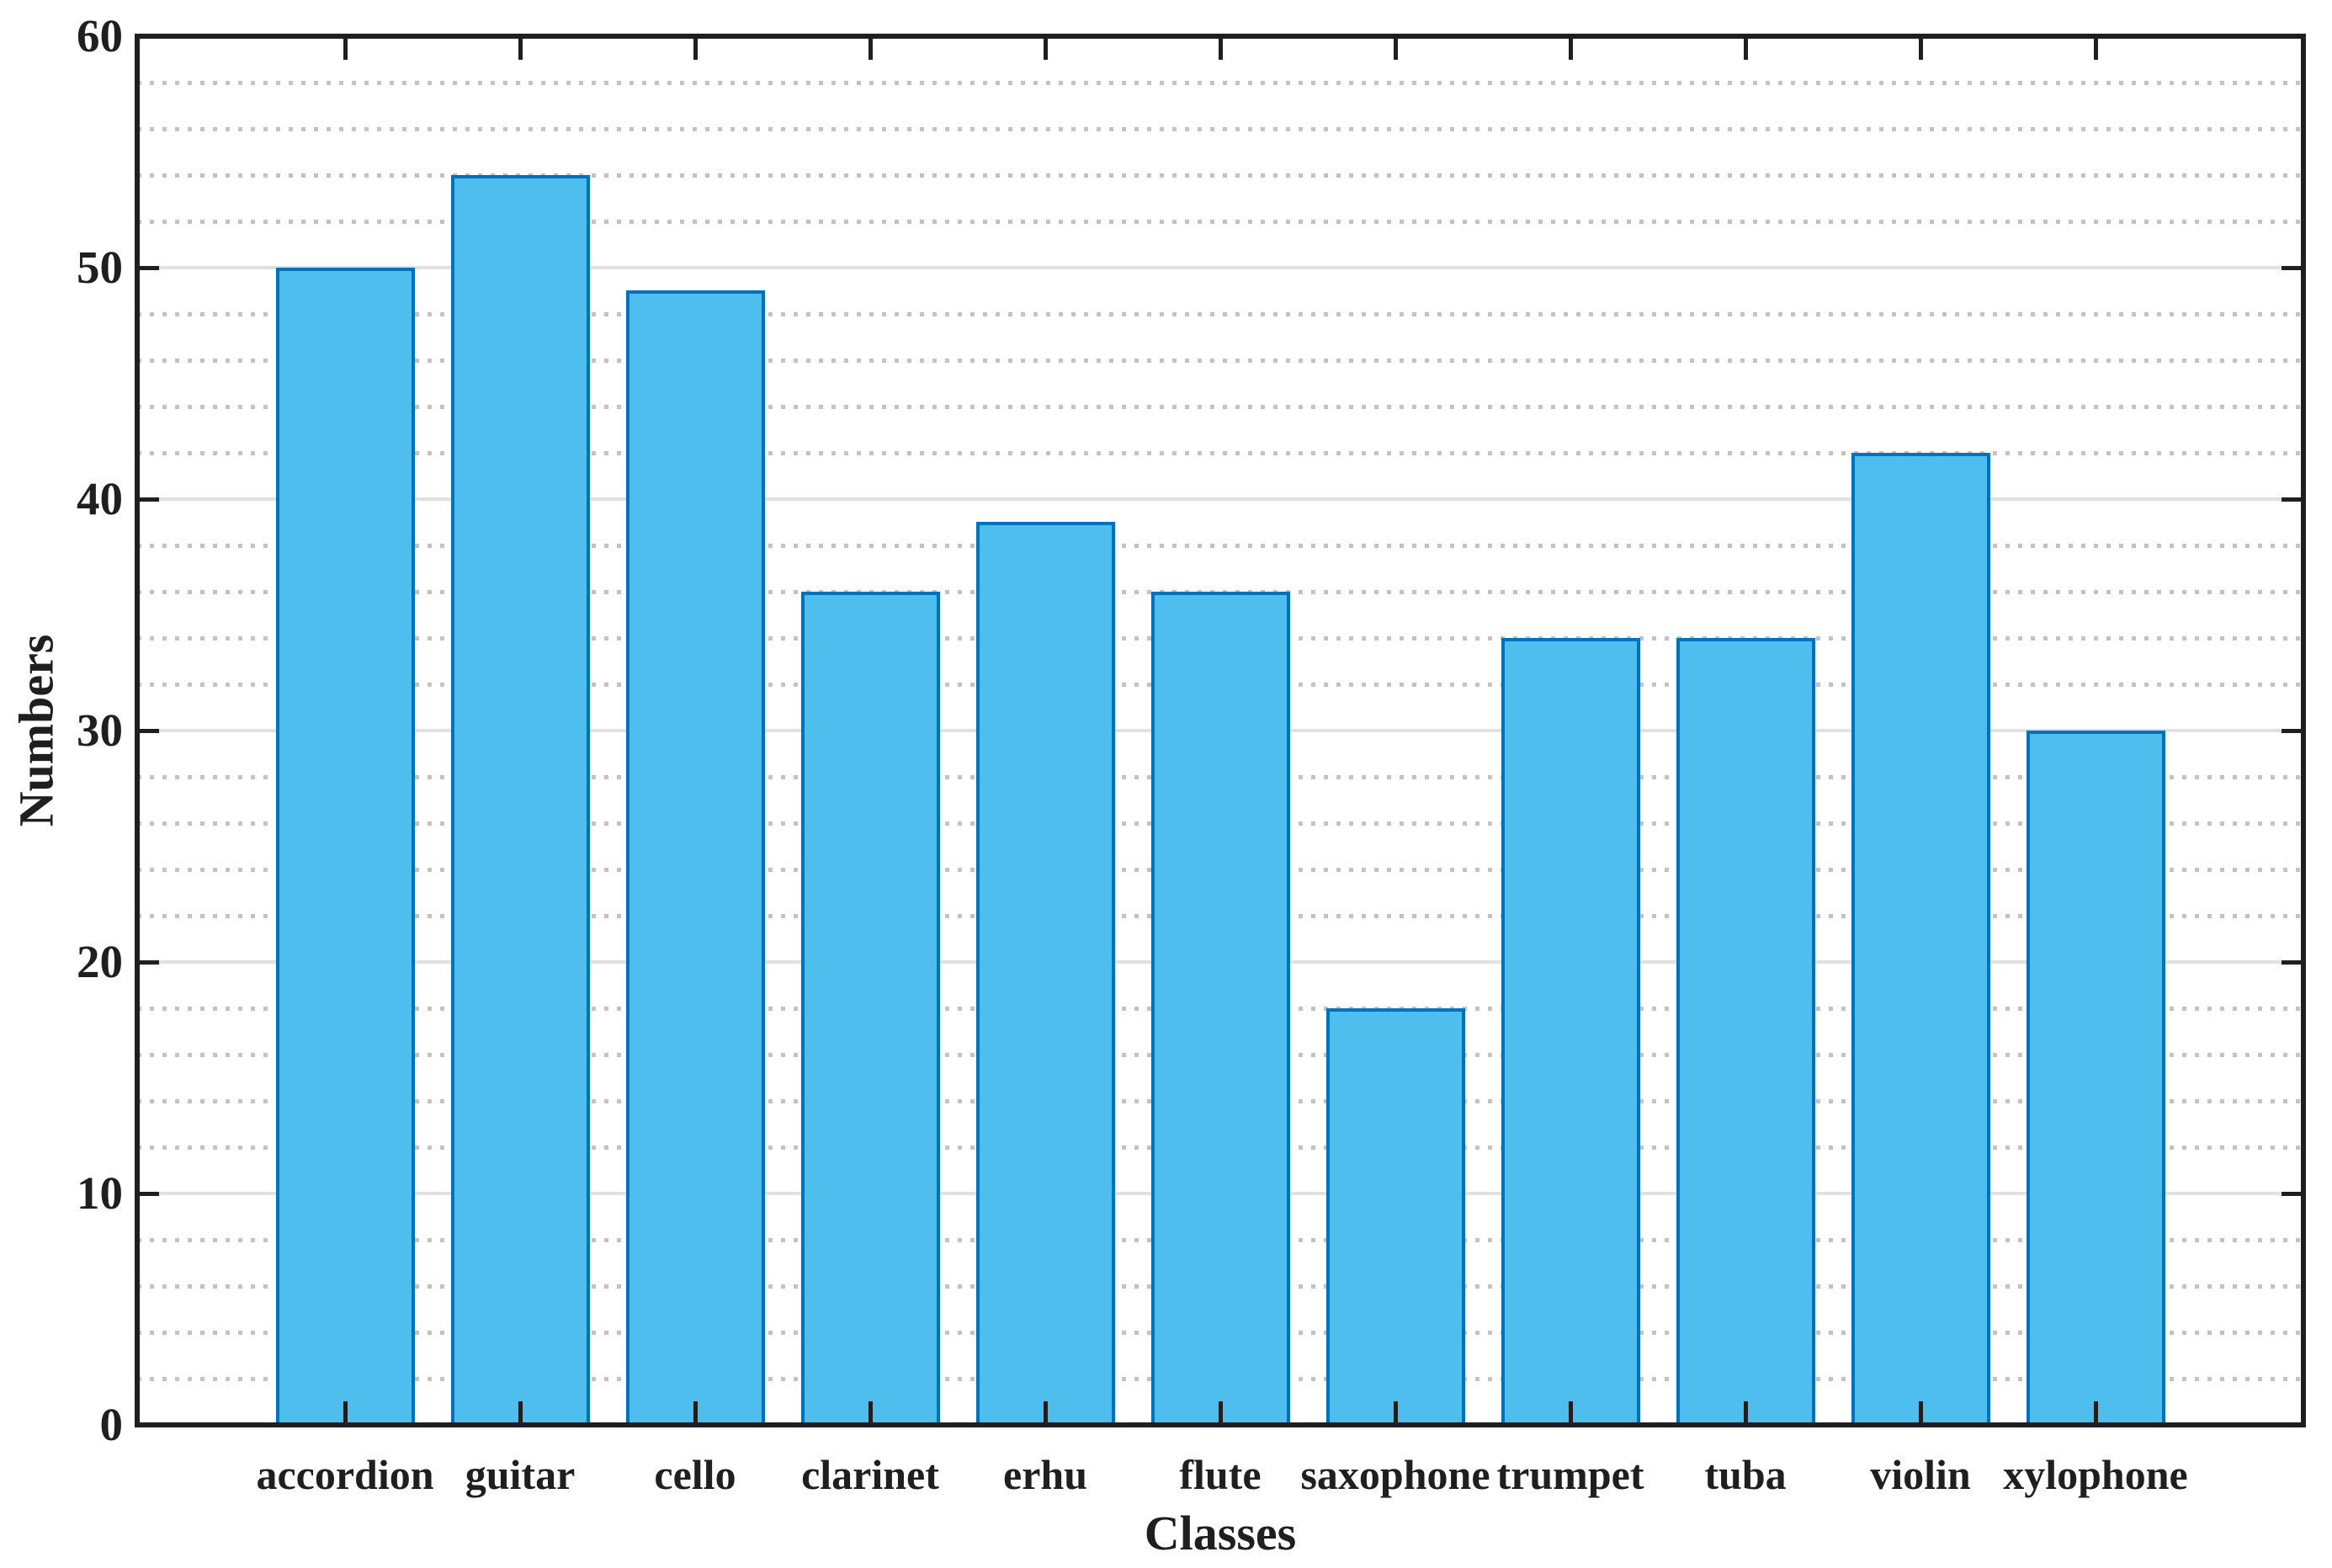  I want to click on y-tick-label-50: 50, so click(100, 267).